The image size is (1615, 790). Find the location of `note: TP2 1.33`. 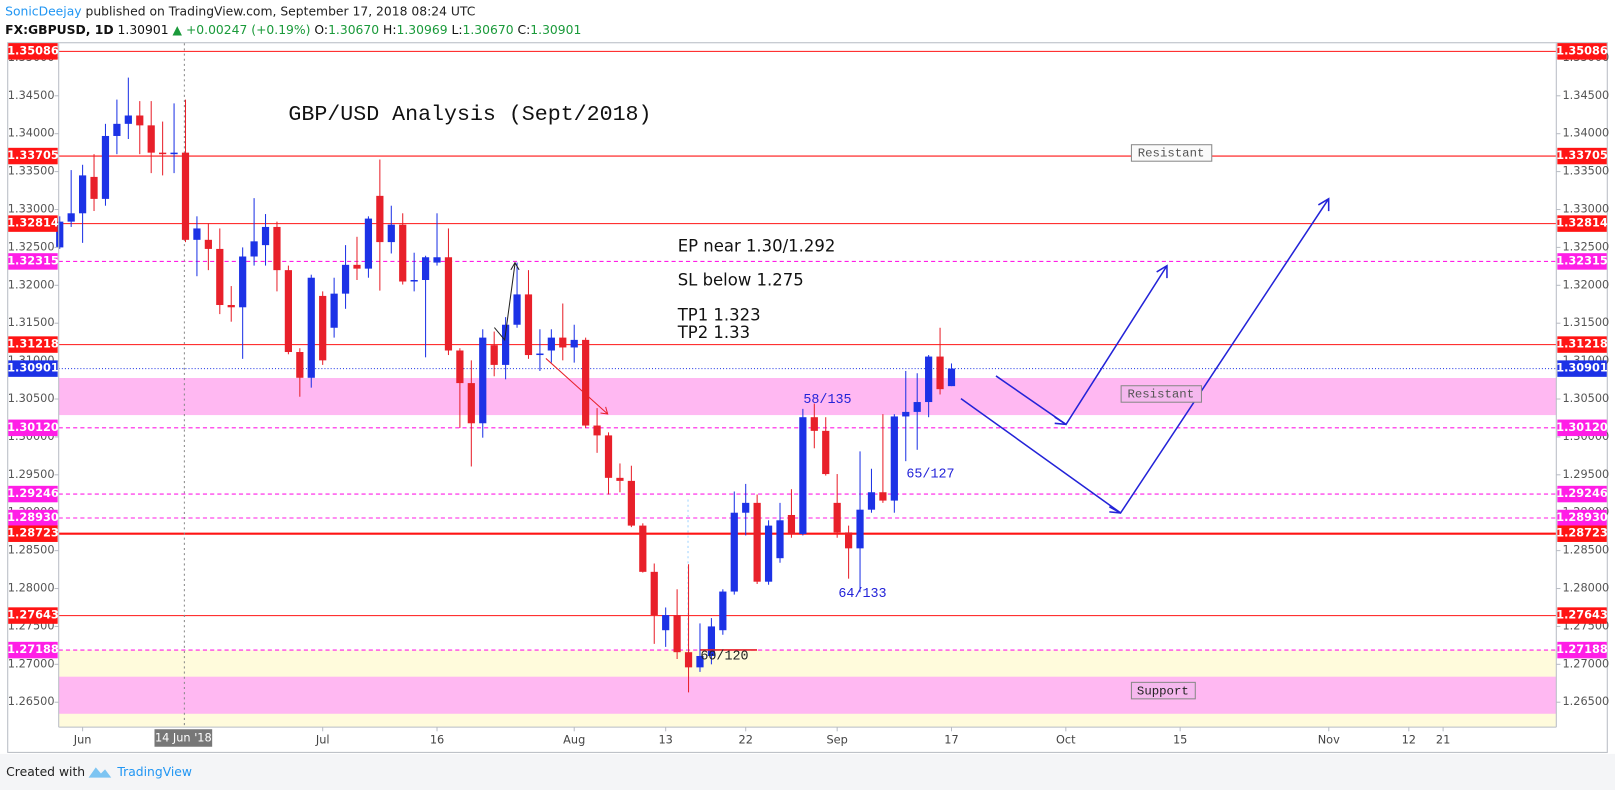

note: TP2 1.33 is located at coordinates (713, 332).